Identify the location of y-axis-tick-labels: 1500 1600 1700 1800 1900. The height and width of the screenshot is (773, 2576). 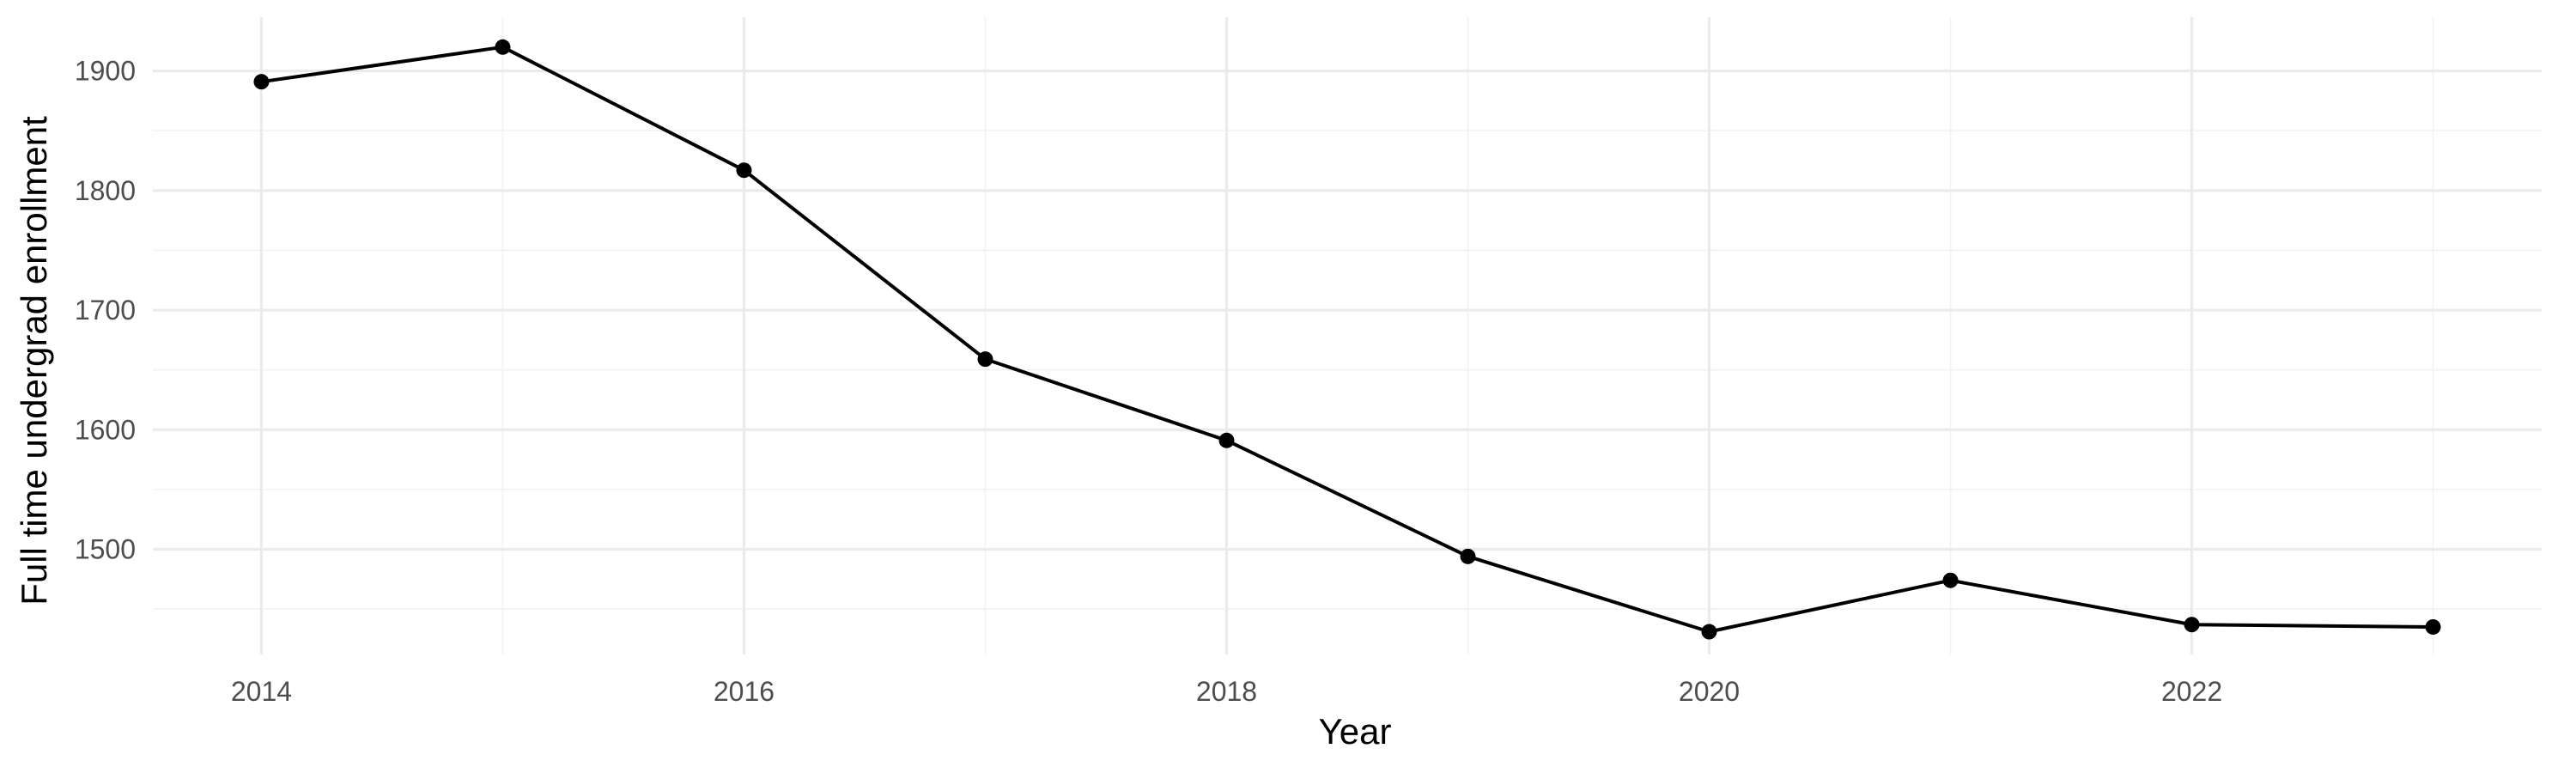
(106, 310).